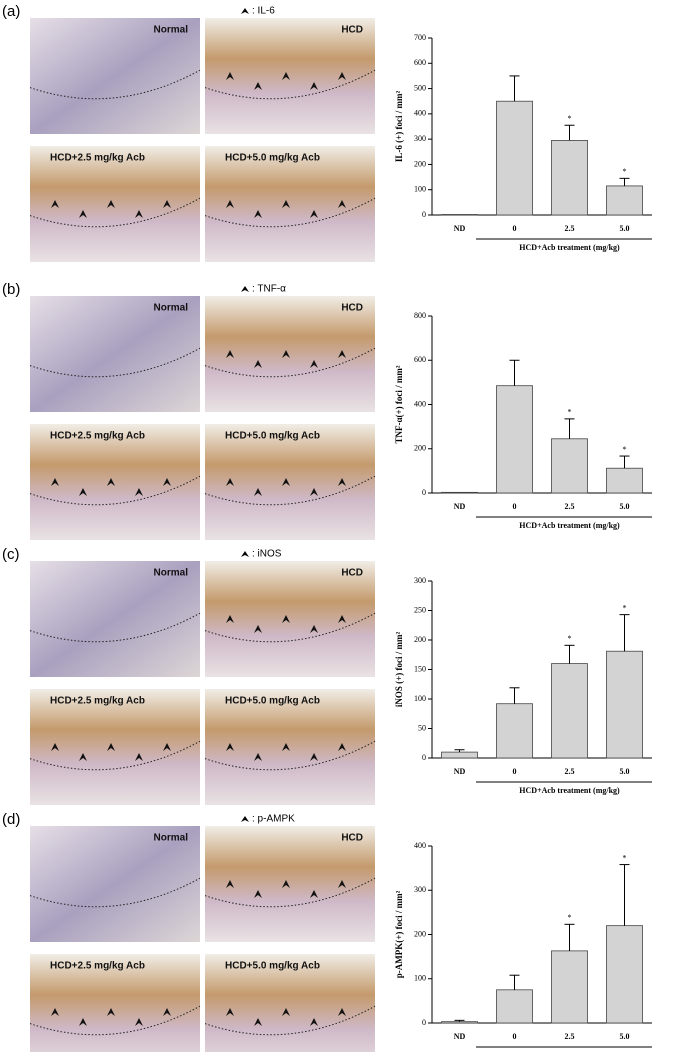  I want to click on panel-label: (b), so click(11, 289).